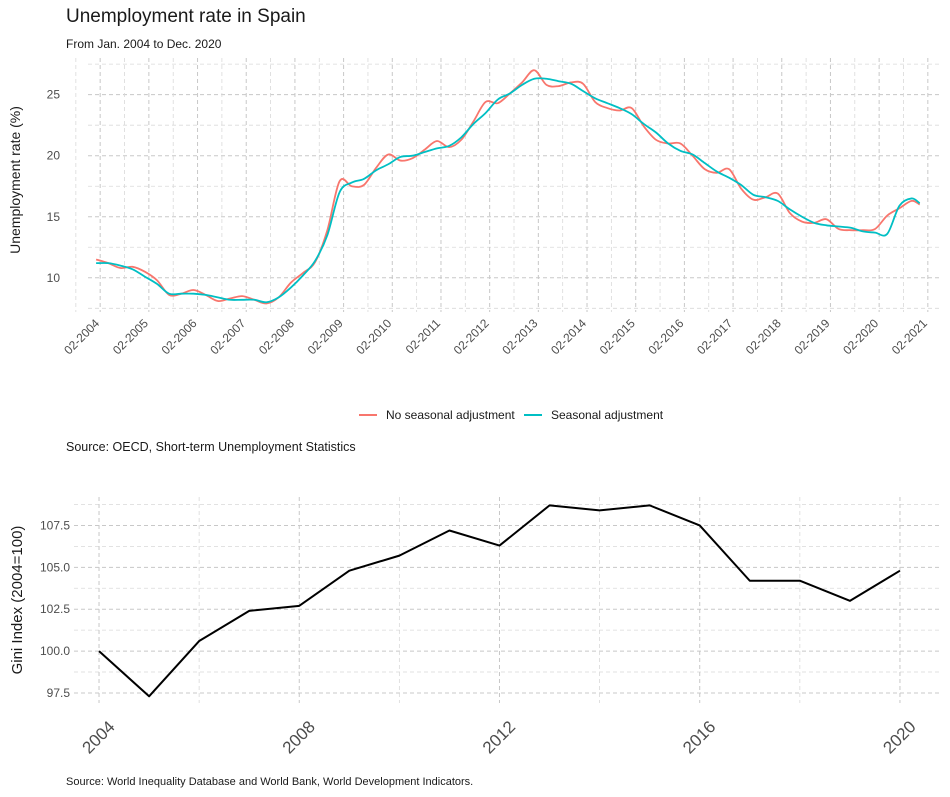 The width and height of the screenshot is (950, 797). Describe the element at coordinates (54, 95) in the screenshot. I see `y-tick-label: 25` at that location.